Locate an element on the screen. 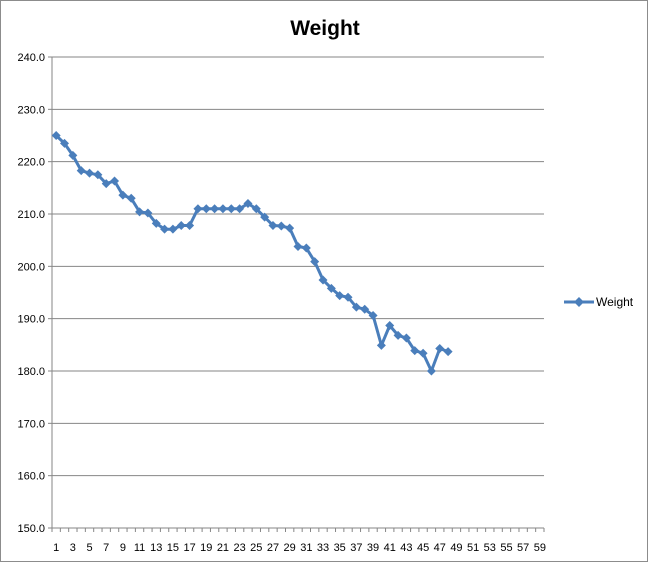  x-tick-label: 35 is located at coordinates (340, 548).